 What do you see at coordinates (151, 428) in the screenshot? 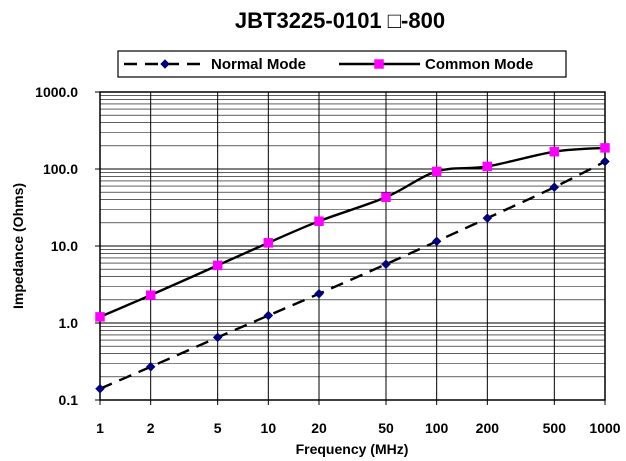
I see `x-tick-label: 2` at bounding box center [151, 428].